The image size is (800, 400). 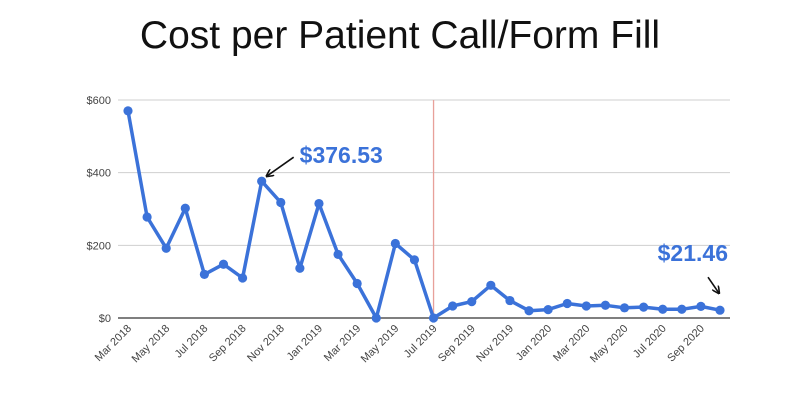 What do you see at coordinates (380, 344) in the screenshot?
I see `x-tick-label: May 2019` at bounding box center [380, 344].